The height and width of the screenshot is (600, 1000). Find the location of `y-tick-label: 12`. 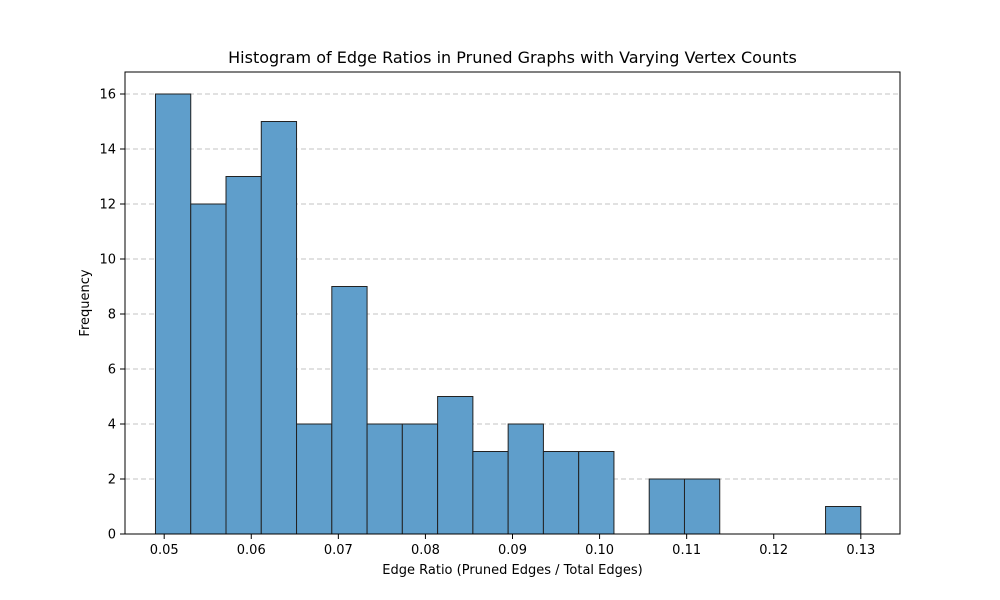

y-tick-label: 12 is located at coordinates (107, 205).